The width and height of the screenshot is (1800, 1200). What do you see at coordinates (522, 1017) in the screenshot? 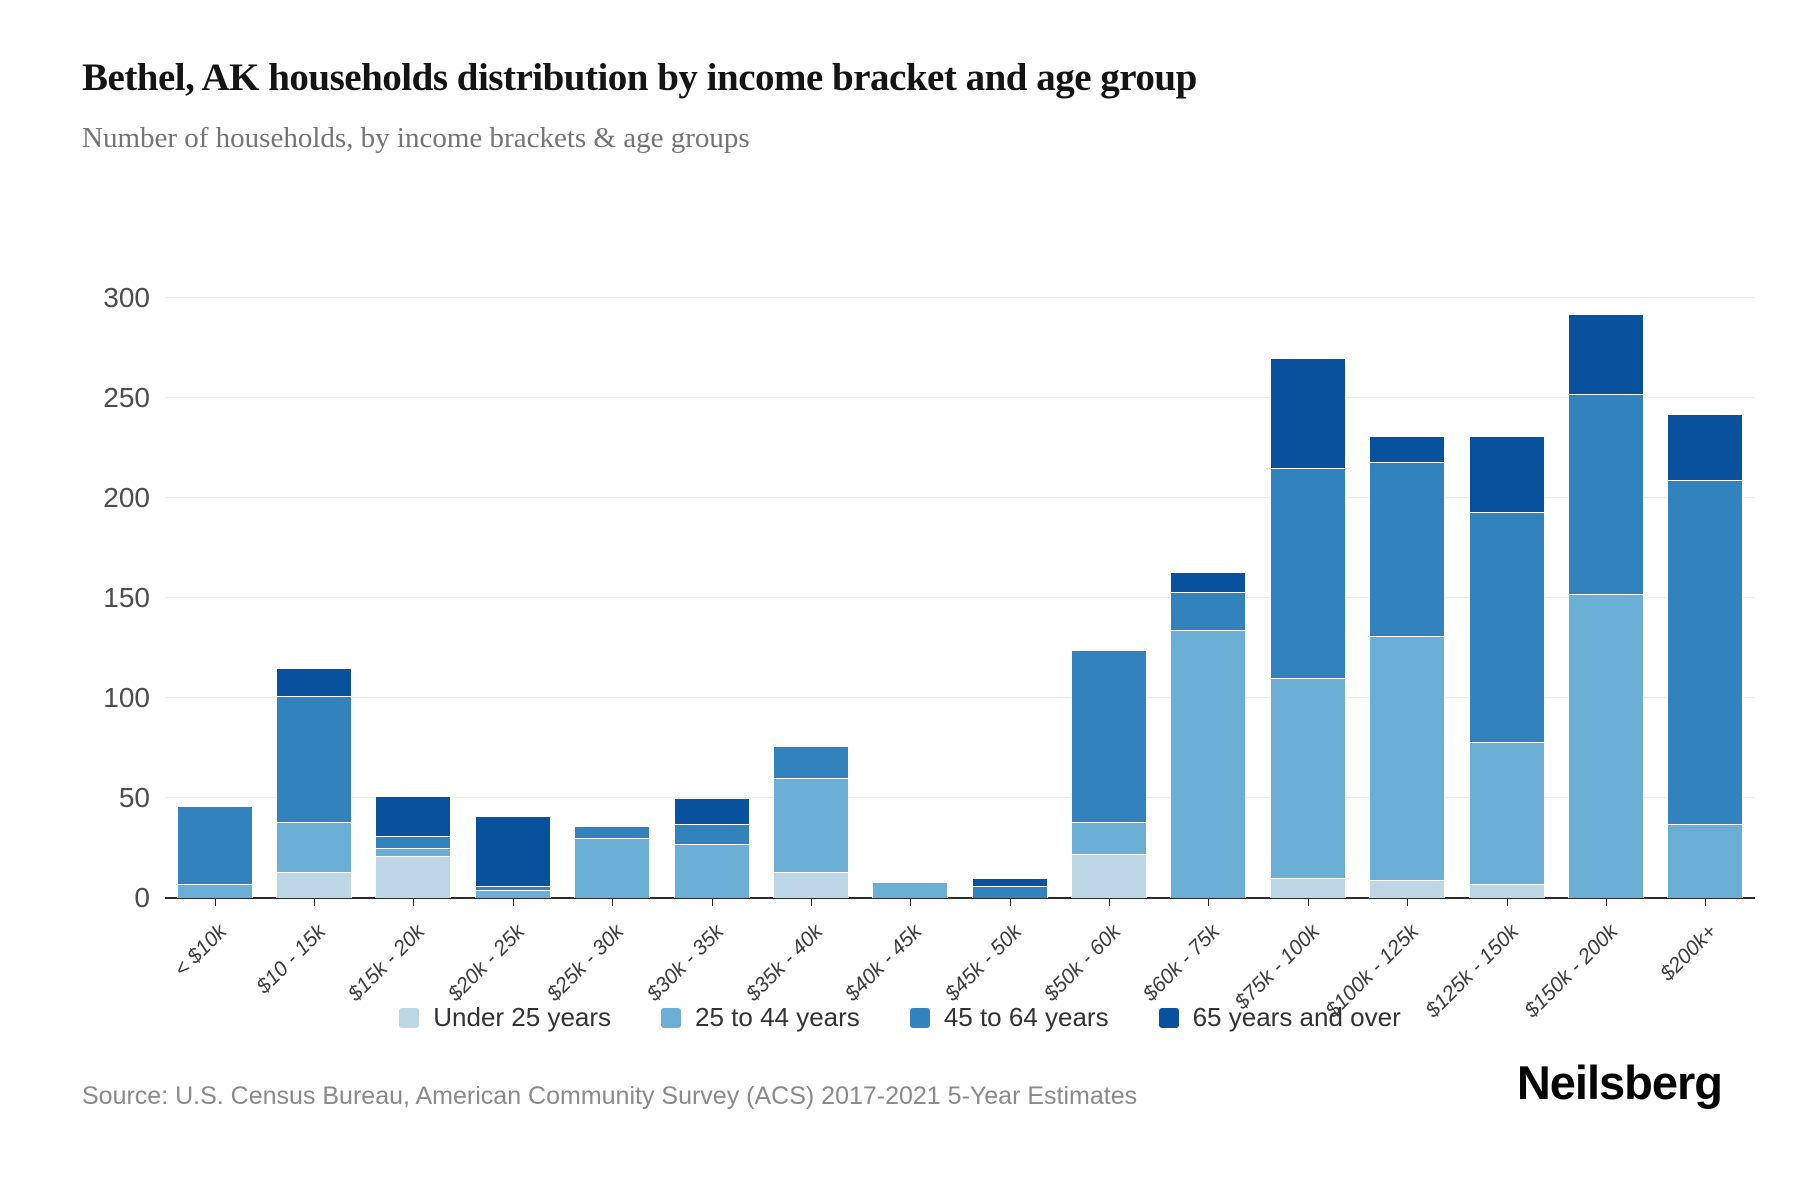
I see `legend-label: Under 25 years` at bounding box center [522, 1017].